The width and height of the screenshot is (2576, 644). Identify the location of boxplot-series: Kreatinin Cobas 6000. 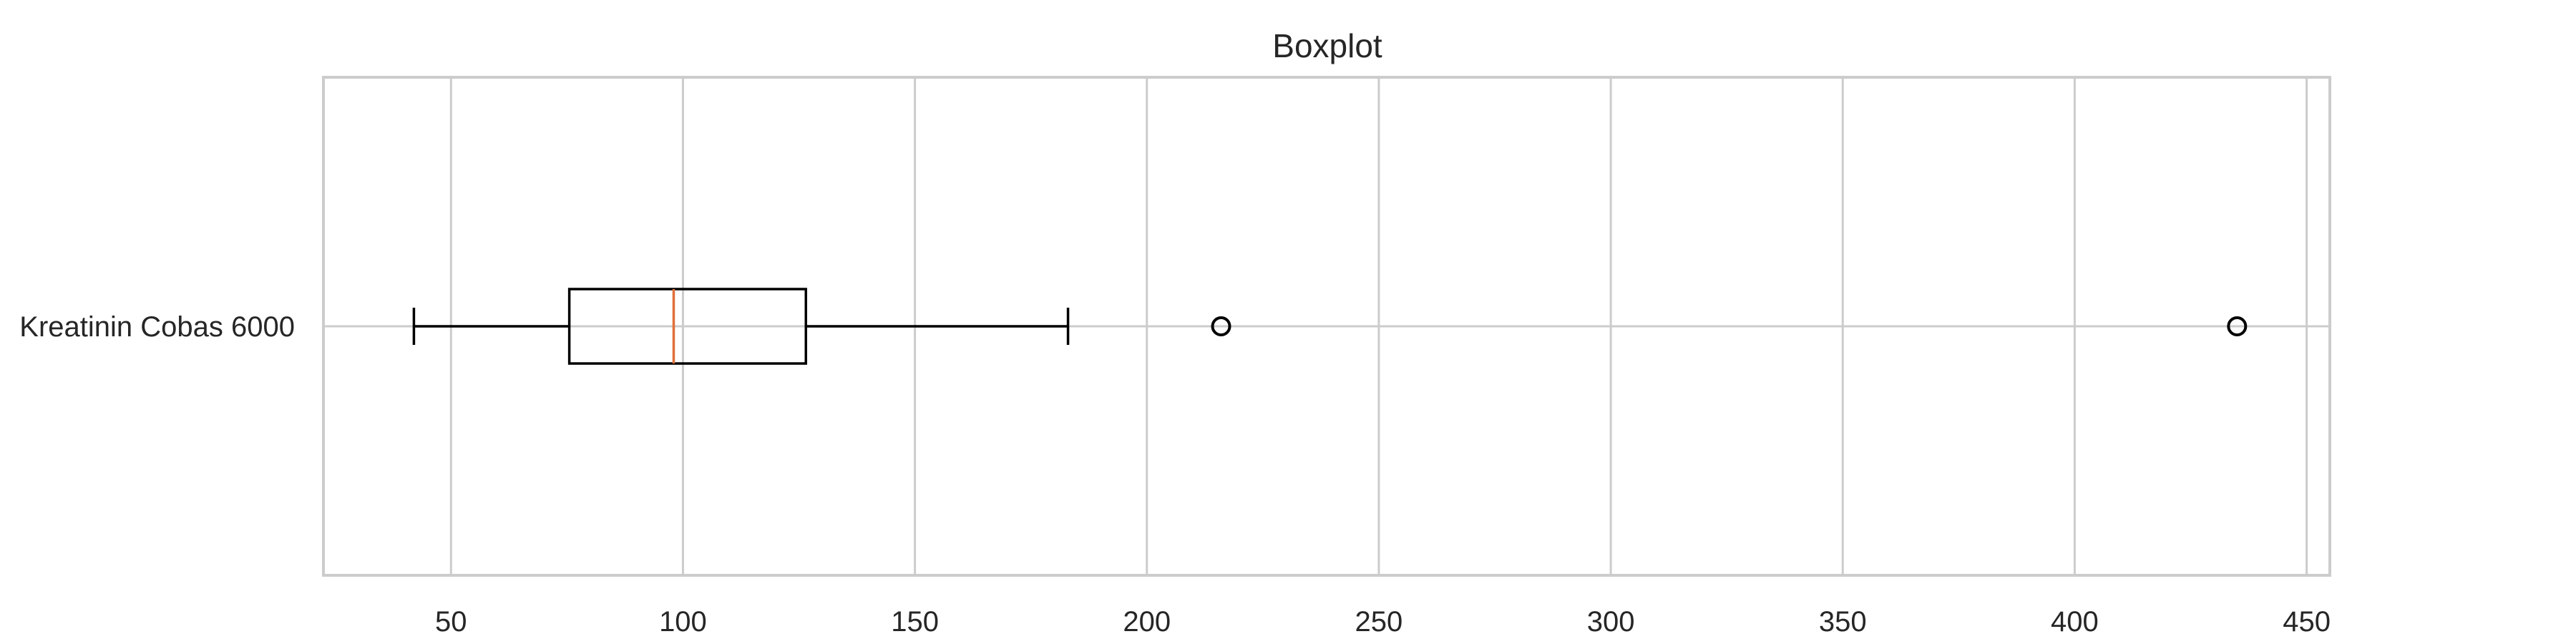
(1133, 326).